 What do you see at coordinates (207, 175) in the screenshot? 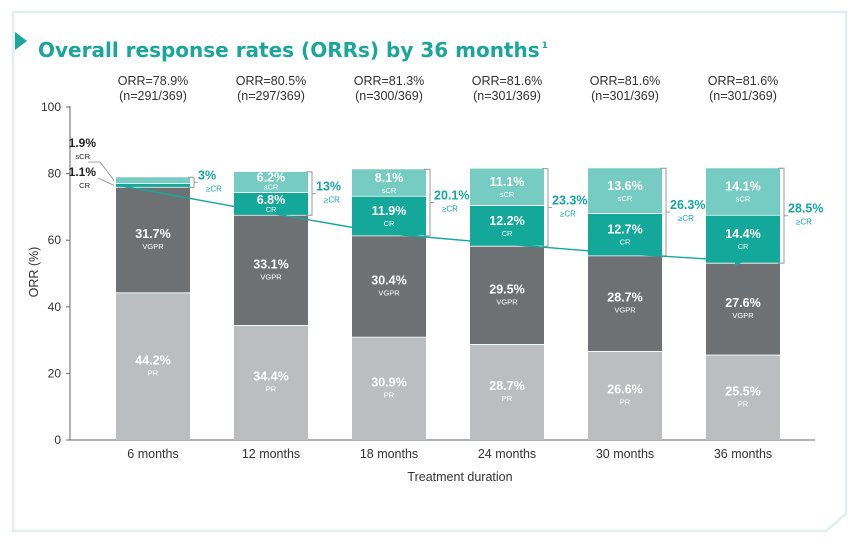
I see `ge-cr-total-label: 3%` at bounding box center [207, 175].